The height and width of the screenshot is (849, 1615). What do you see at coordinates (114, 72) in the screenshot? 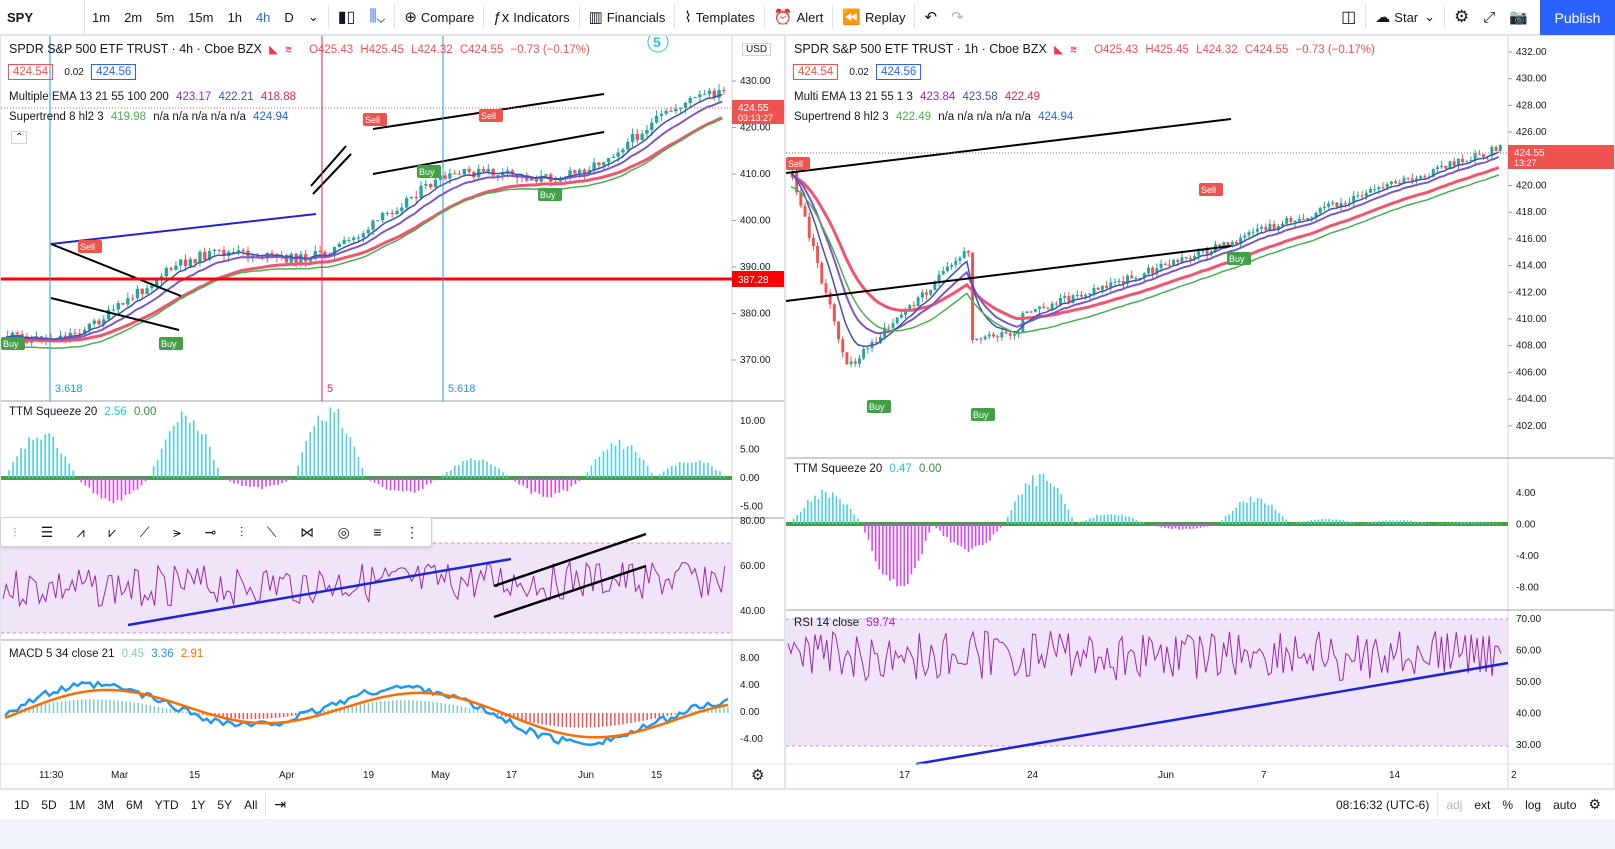
I see `left-ask-box: 424.56` at bounding box center [114, 72].